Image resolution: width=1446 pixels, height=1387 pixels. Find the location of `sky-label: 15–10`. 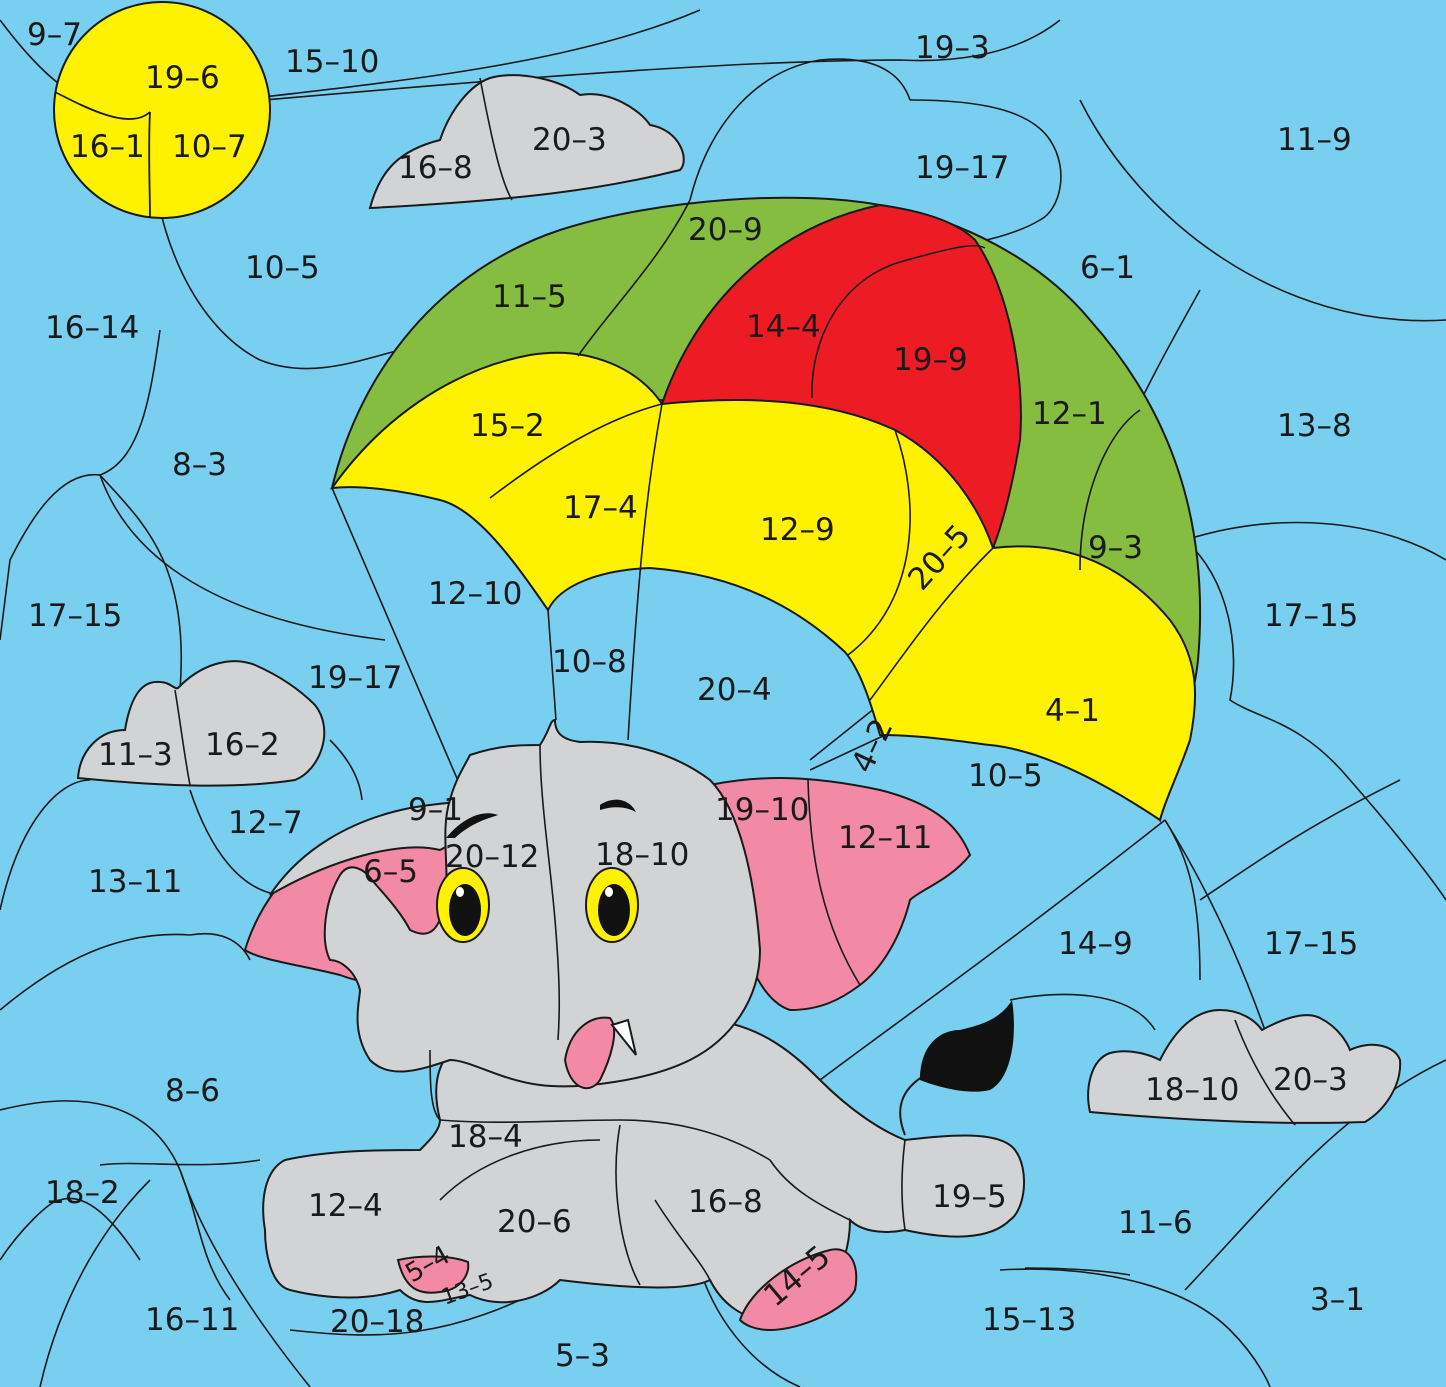

sky-label: 15–10 is located at coordinates (332, 62).